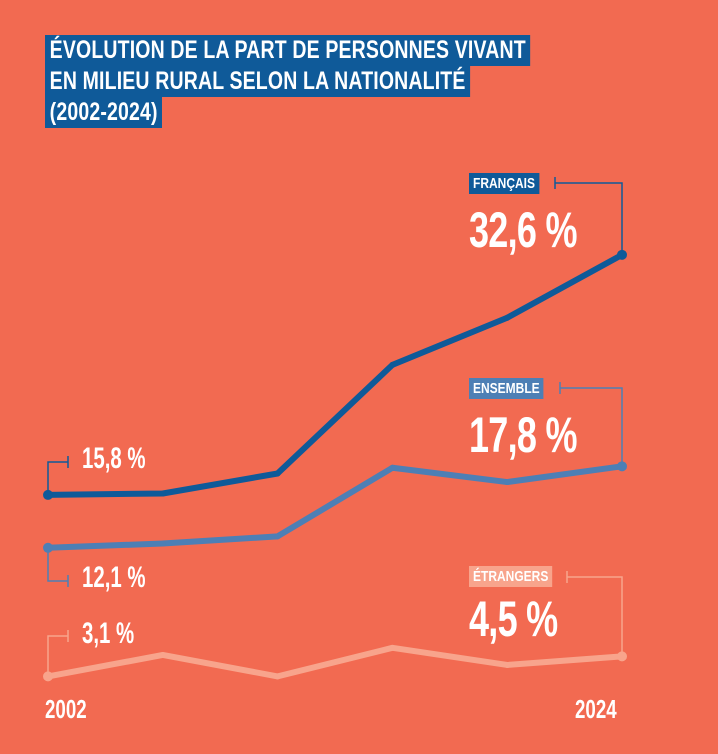 This screenshot has width=718, height=754. Describe the element at coordinates (594, 614) in the screenshot. I see `end-connector-etrangers` at that location.